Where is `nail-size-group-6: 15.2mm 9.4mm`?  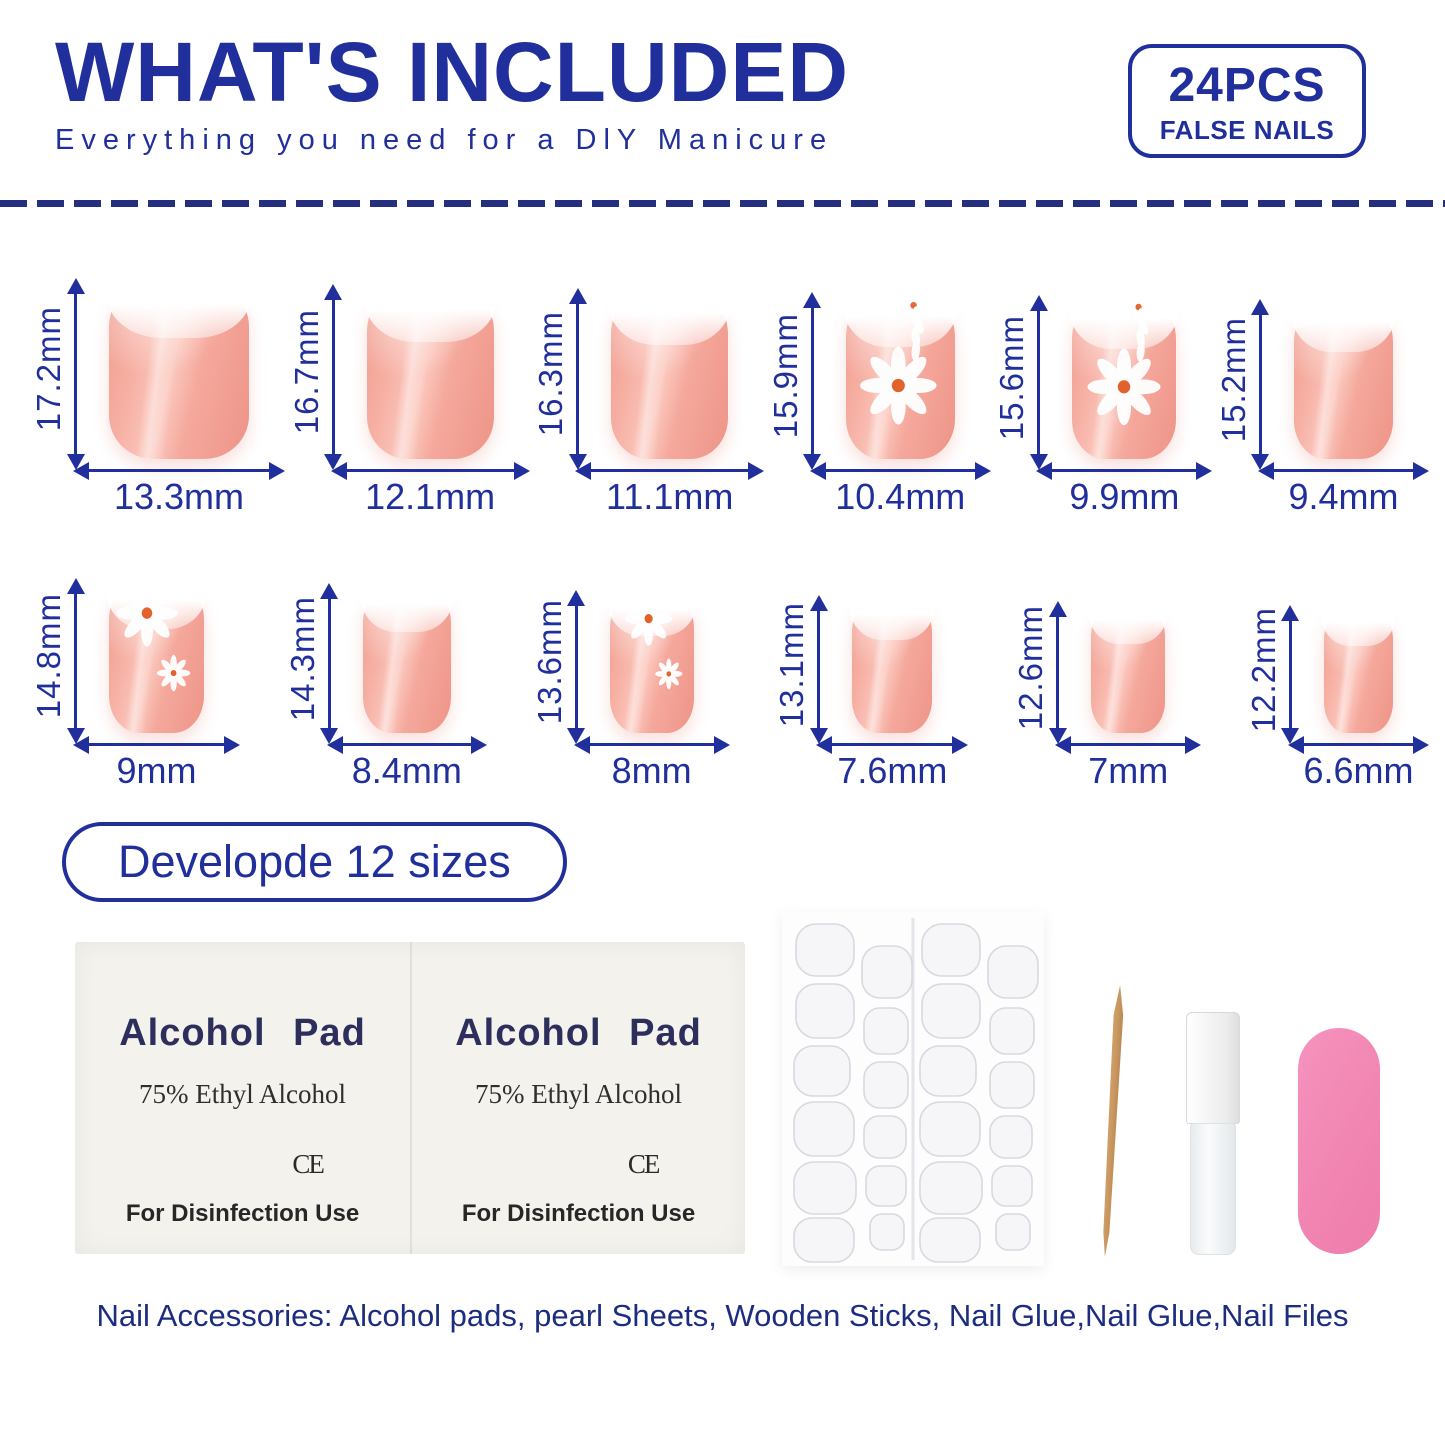 nail-size-group-6: 15.2mm 9.4mm is located at coordinates (1314, 406).